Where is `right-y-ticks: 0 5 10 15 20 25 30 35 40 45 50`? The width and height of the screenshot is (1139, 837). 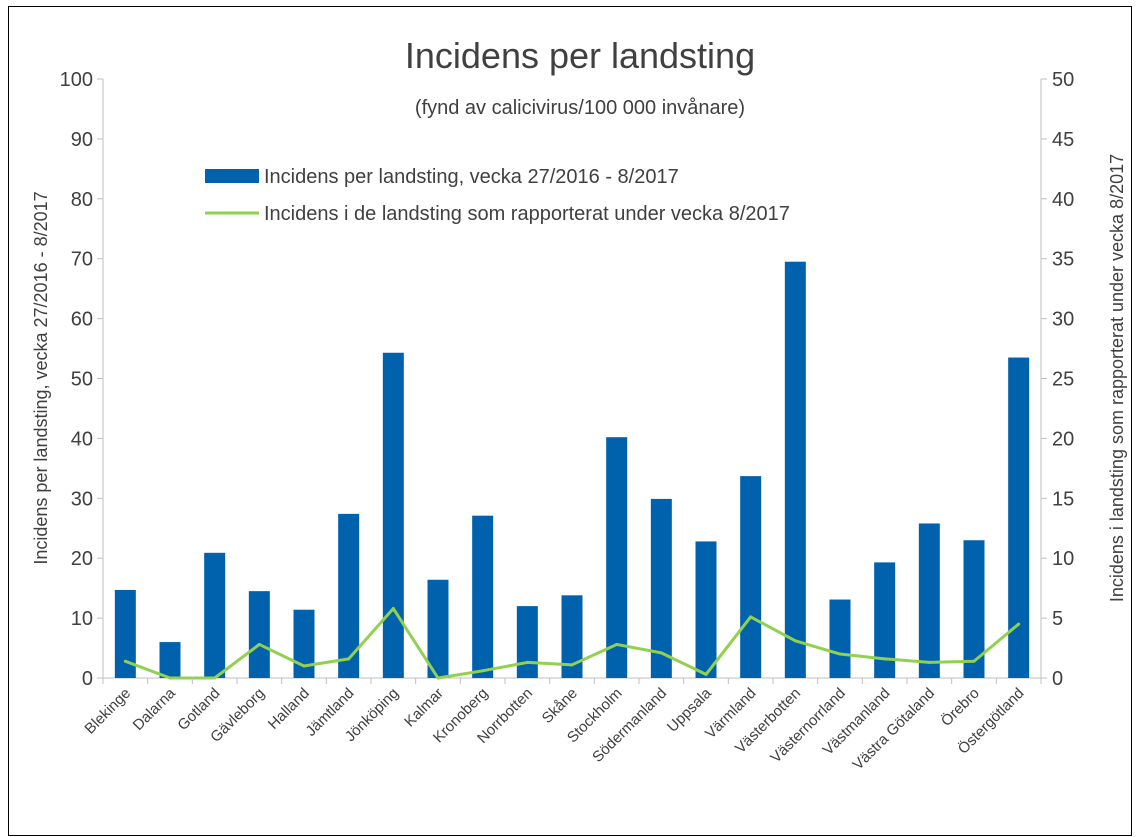 right-y-ticks: 0 5 10 15 20 25 30 35 40 45 50 is located at coordinates (1057, 379).